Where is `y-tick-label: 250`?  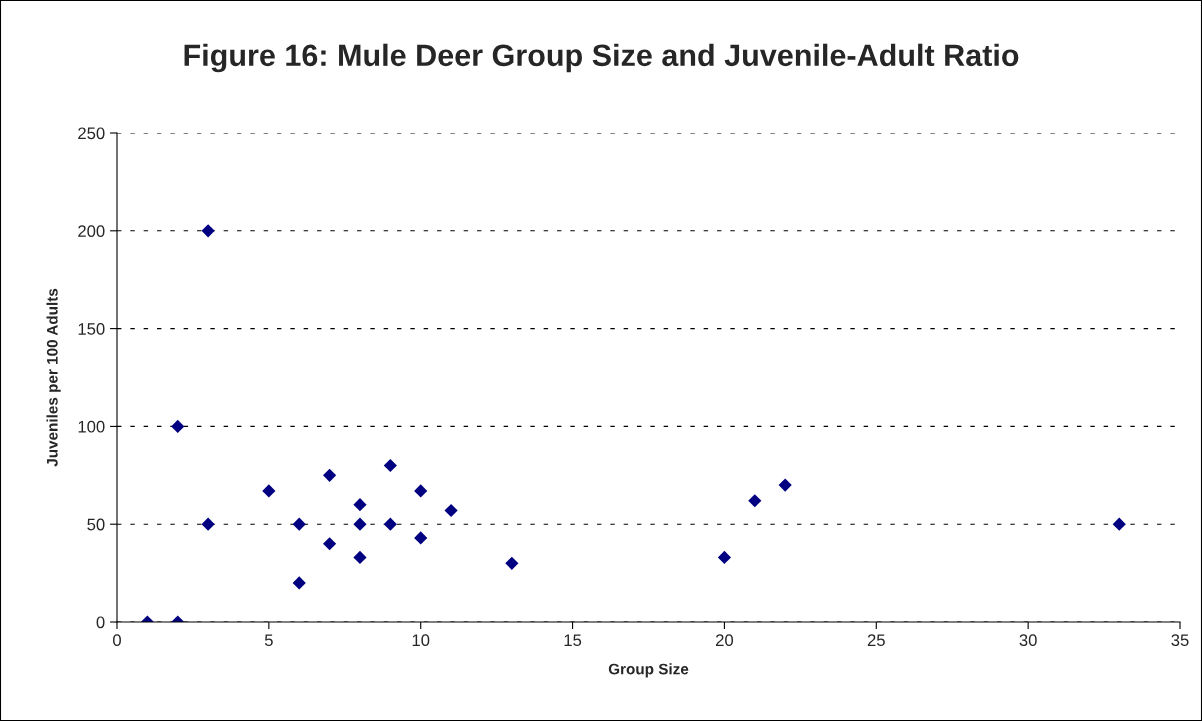
y-tick-label: 250 is located at coordinates (91, 133).